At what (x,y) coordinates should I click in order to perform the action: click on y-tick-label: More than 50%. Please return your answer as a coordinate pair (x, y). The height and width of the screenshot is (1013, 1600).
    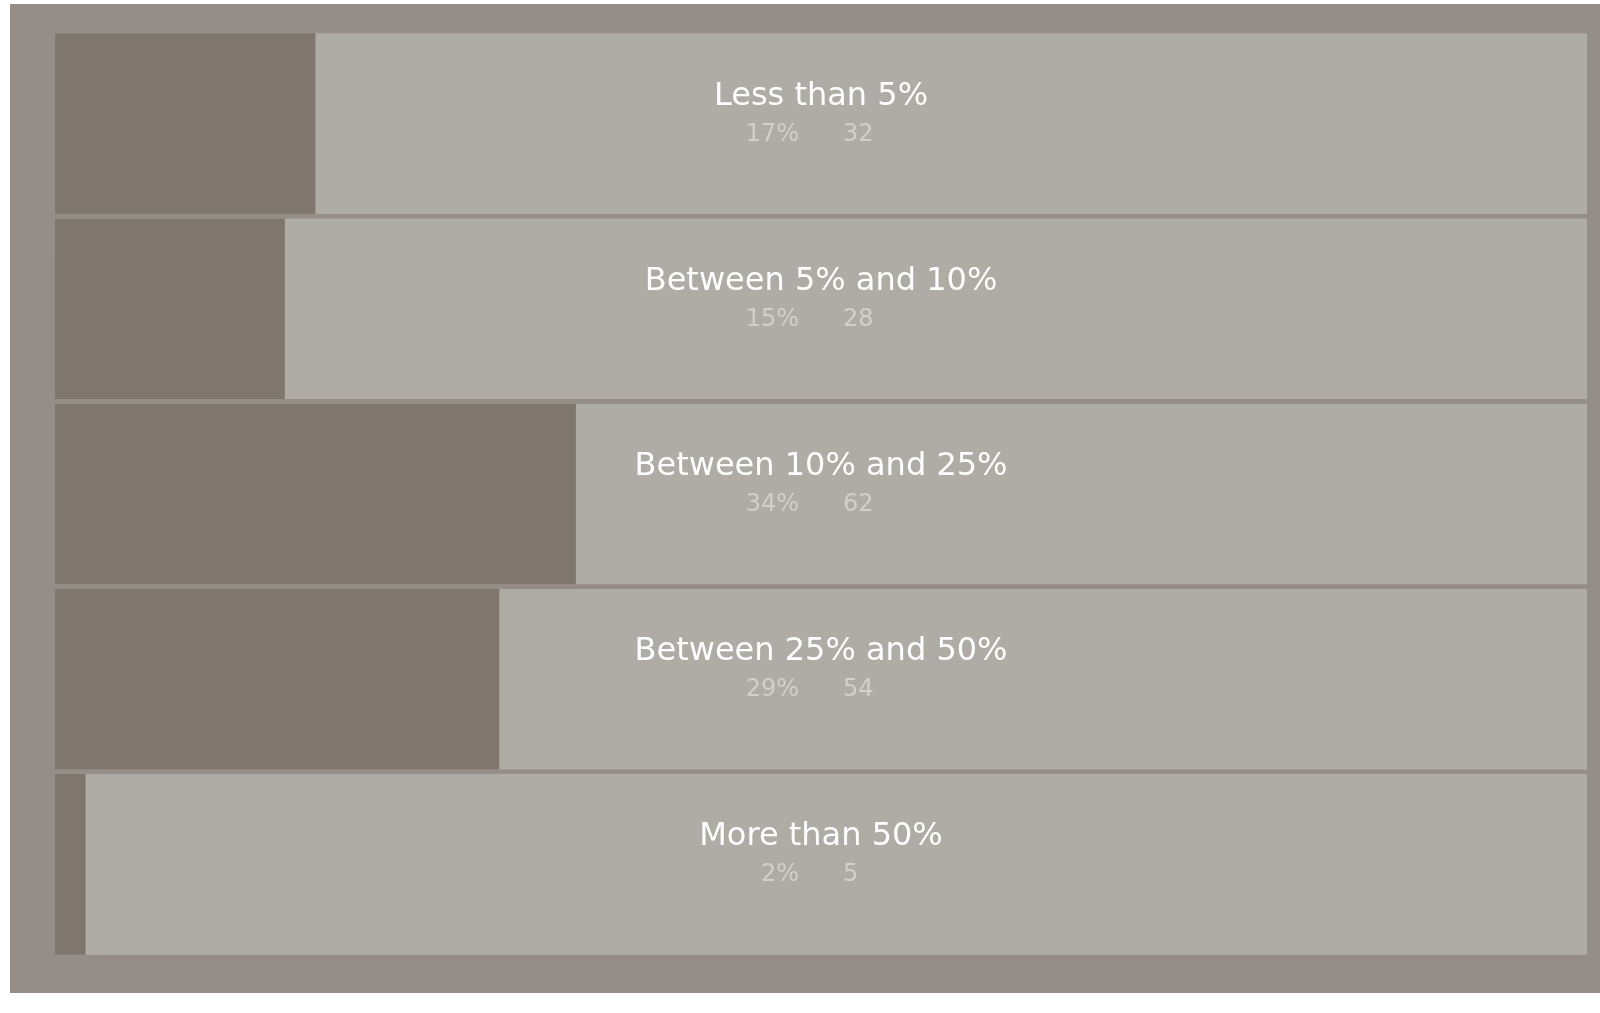
    Looking at the image, I should click on (821, 834).